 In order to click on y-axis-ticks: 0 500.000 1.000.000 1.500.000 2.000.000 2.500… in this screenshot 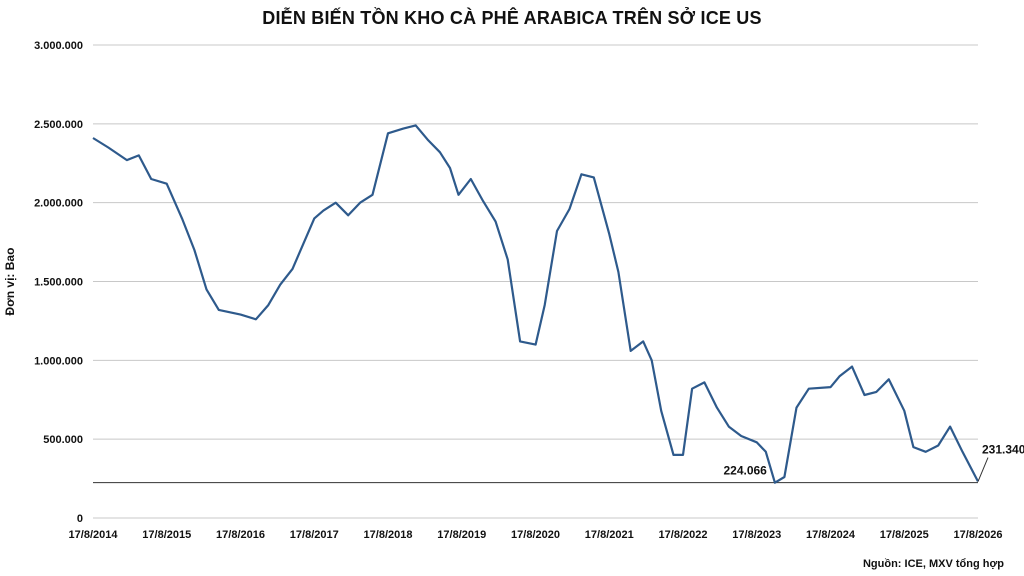, I will do `click(58, 282)`.